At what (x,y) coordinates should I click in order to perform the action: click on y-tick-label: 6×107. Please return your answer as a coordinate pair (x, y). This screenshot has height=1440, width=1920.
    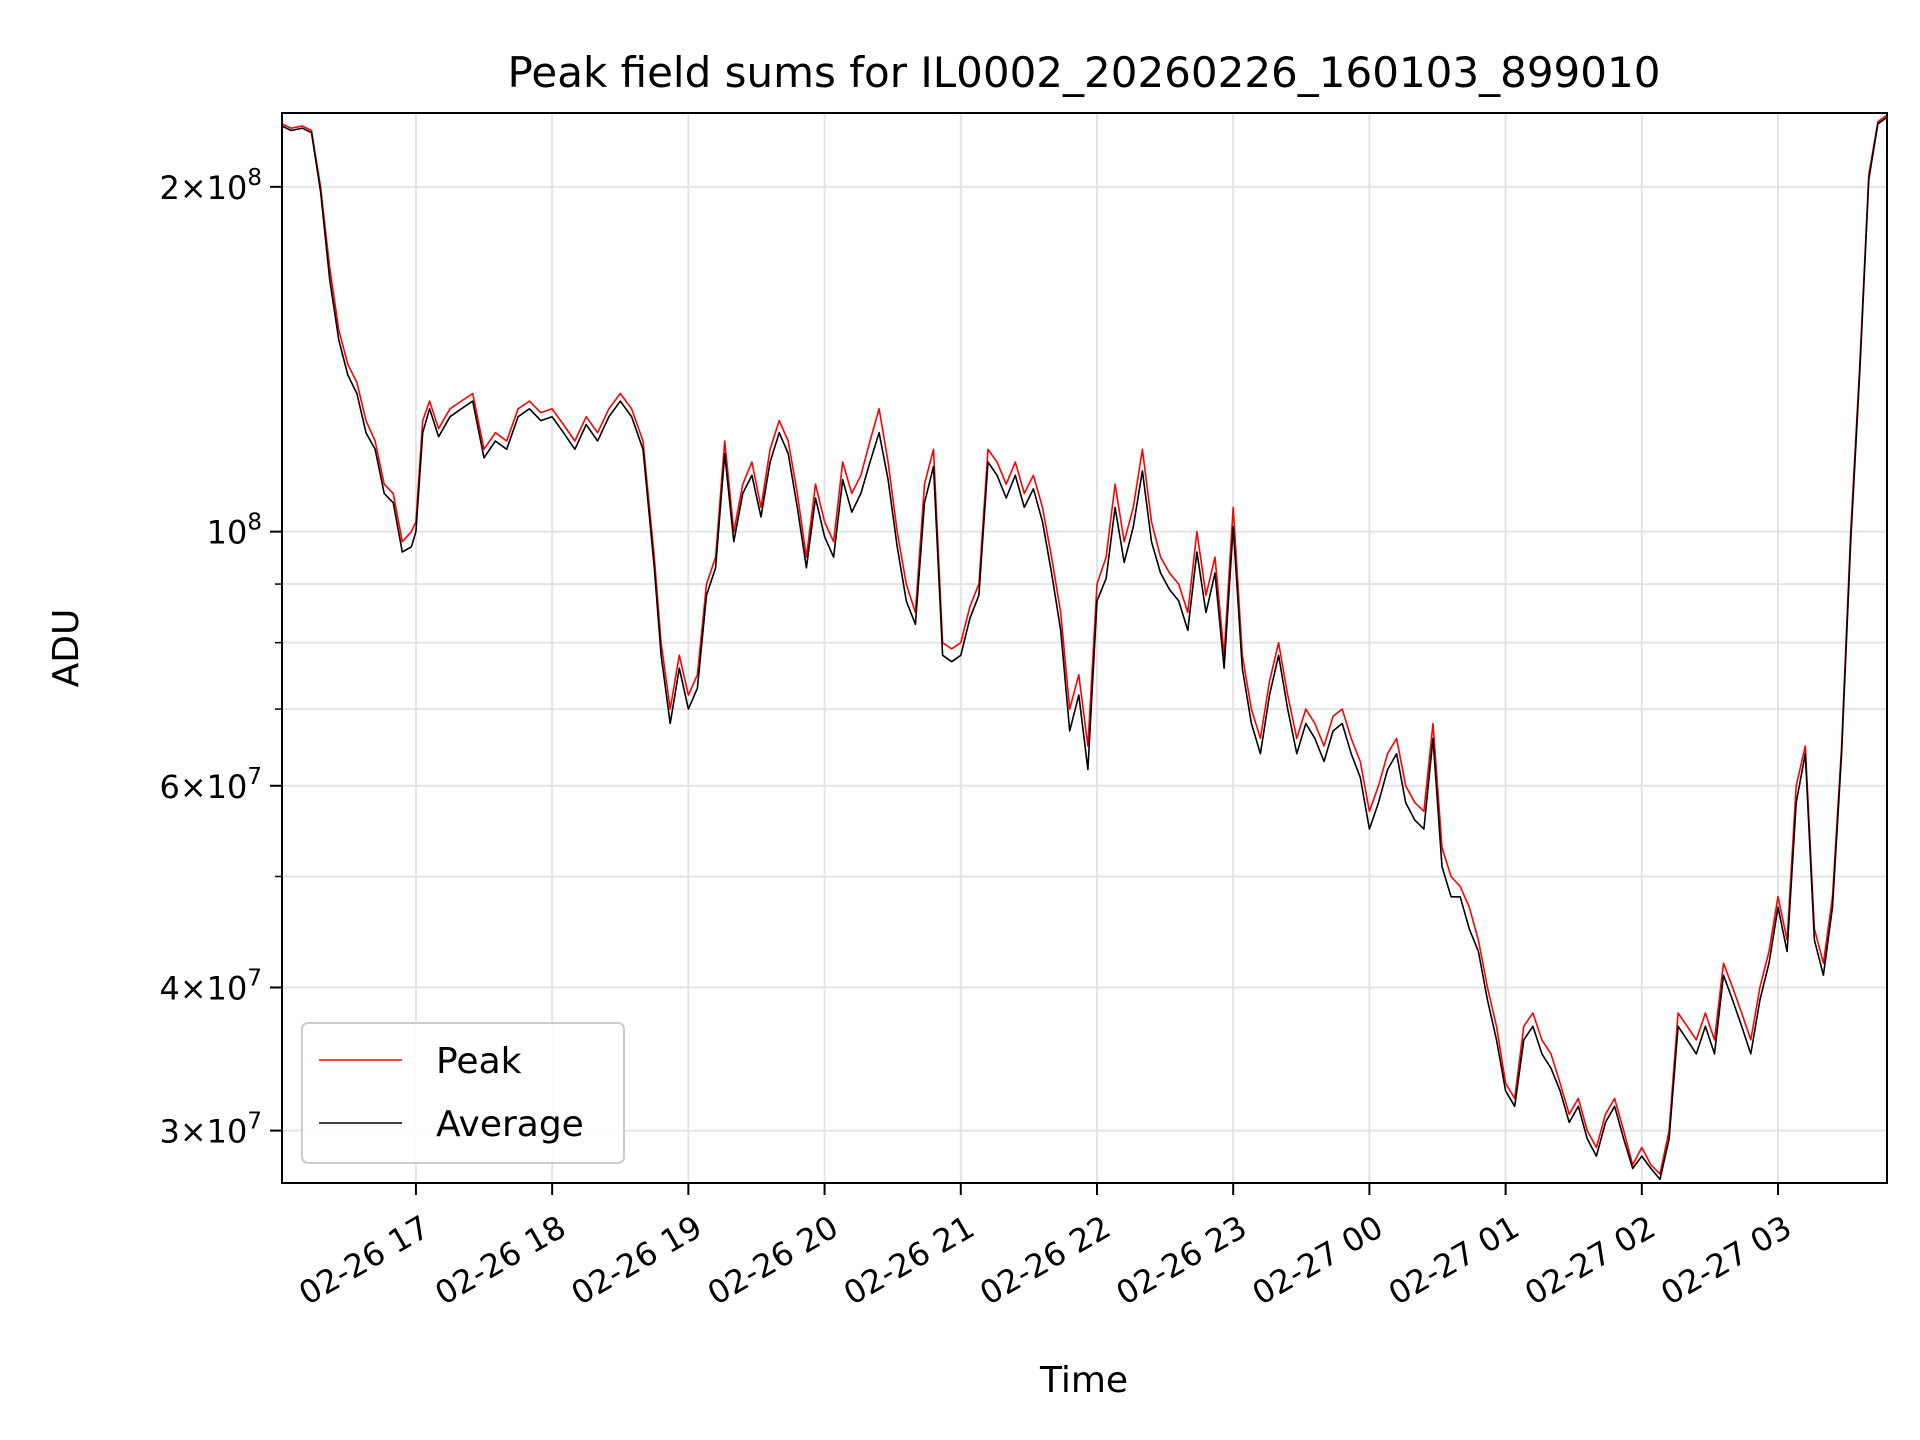
    Looking at the image, I should click on (210, 785).